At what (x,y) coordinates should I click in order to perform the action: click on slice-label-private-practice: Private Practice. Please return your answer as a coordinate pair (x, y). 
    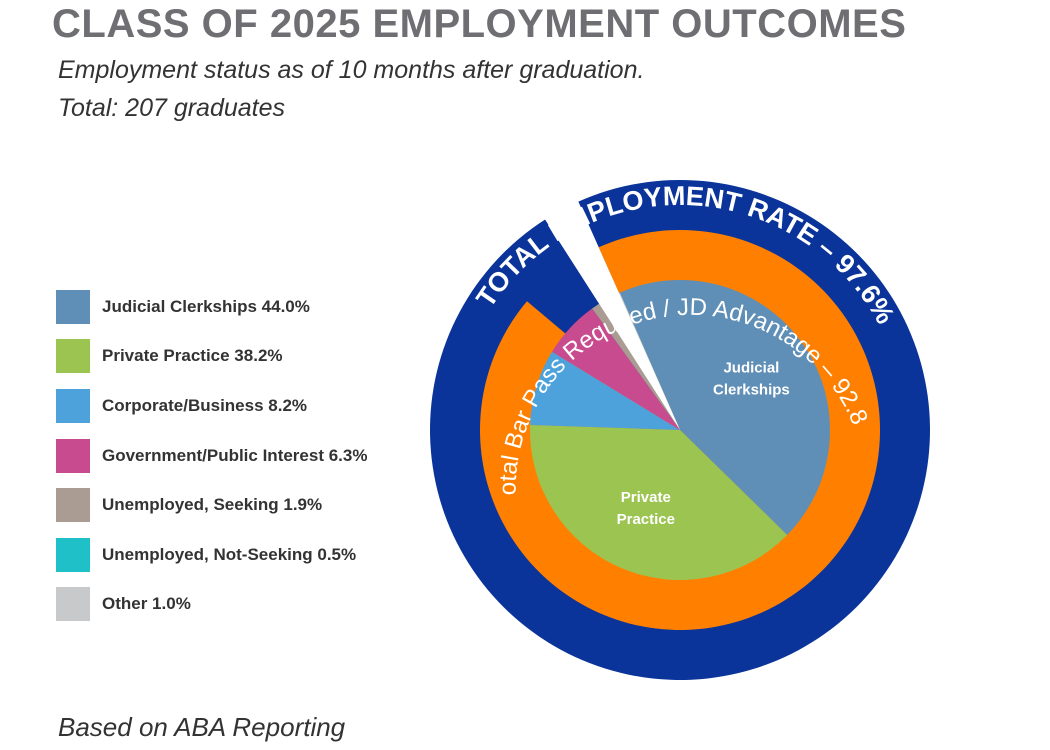
    Looking at the image, I should click on (646, 508).